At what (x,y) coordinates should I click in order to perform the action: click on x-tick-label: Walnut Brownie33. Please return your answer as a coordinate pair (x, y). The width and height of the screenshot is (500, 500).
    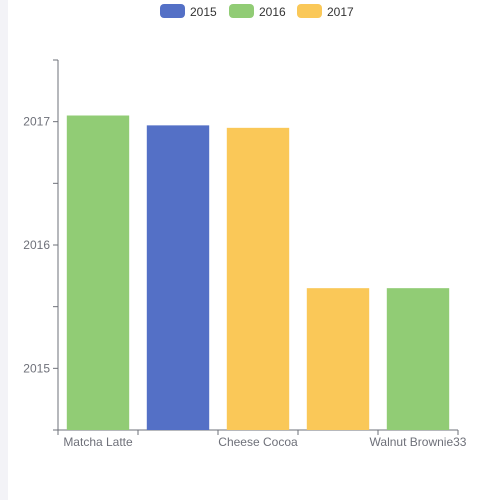
    Looking at the image, I should click on (418, 442).